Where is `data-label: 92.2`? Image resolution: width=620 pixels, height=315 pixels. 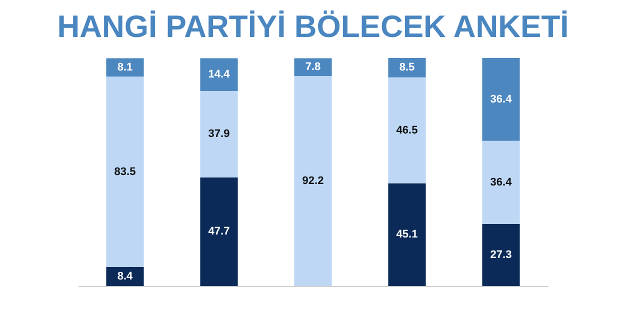
data-label: 92.2 is located at coordinates (313, 180).